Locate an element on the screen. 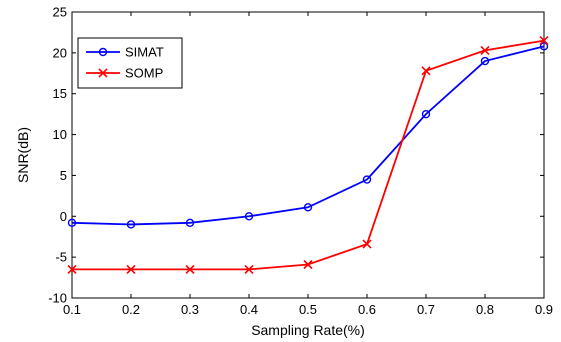  legend-marker-simat is located at coordinates (103, 52).